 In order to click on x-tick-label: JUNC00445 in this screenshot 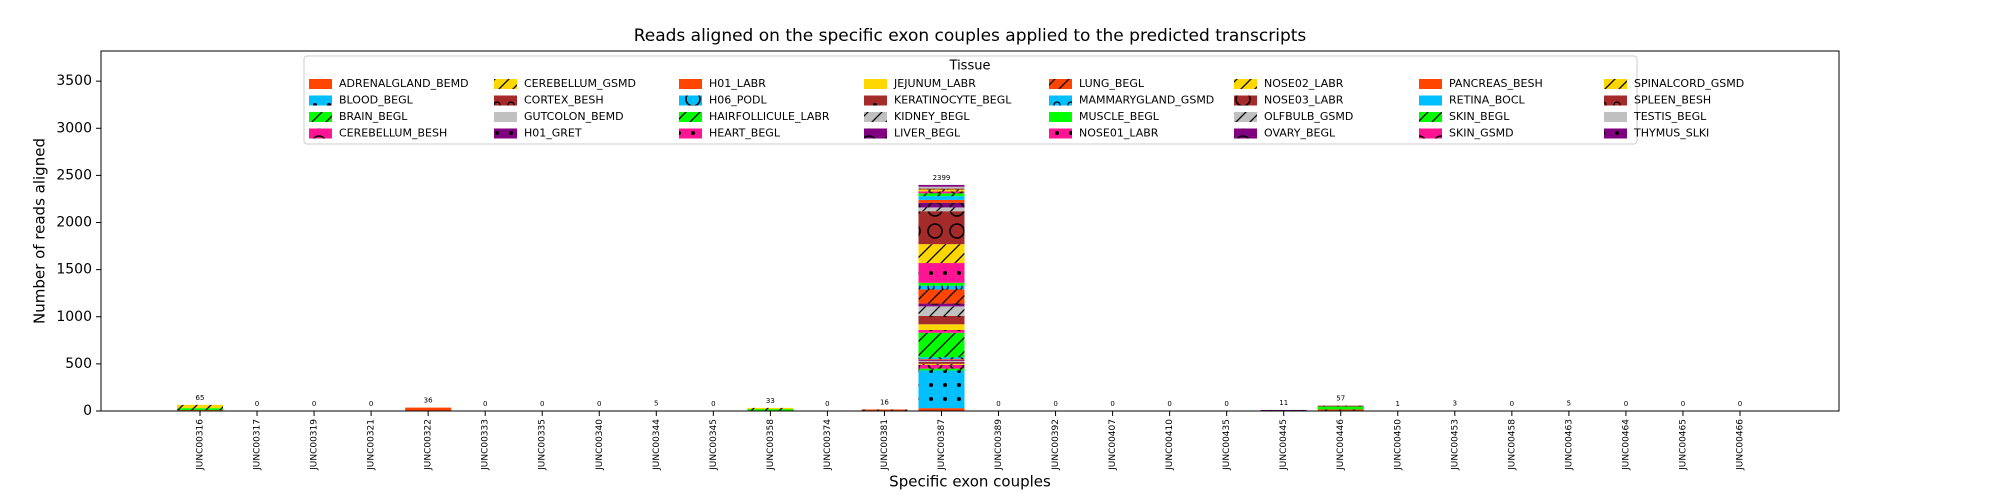, I will do `click(1284, 445)`.